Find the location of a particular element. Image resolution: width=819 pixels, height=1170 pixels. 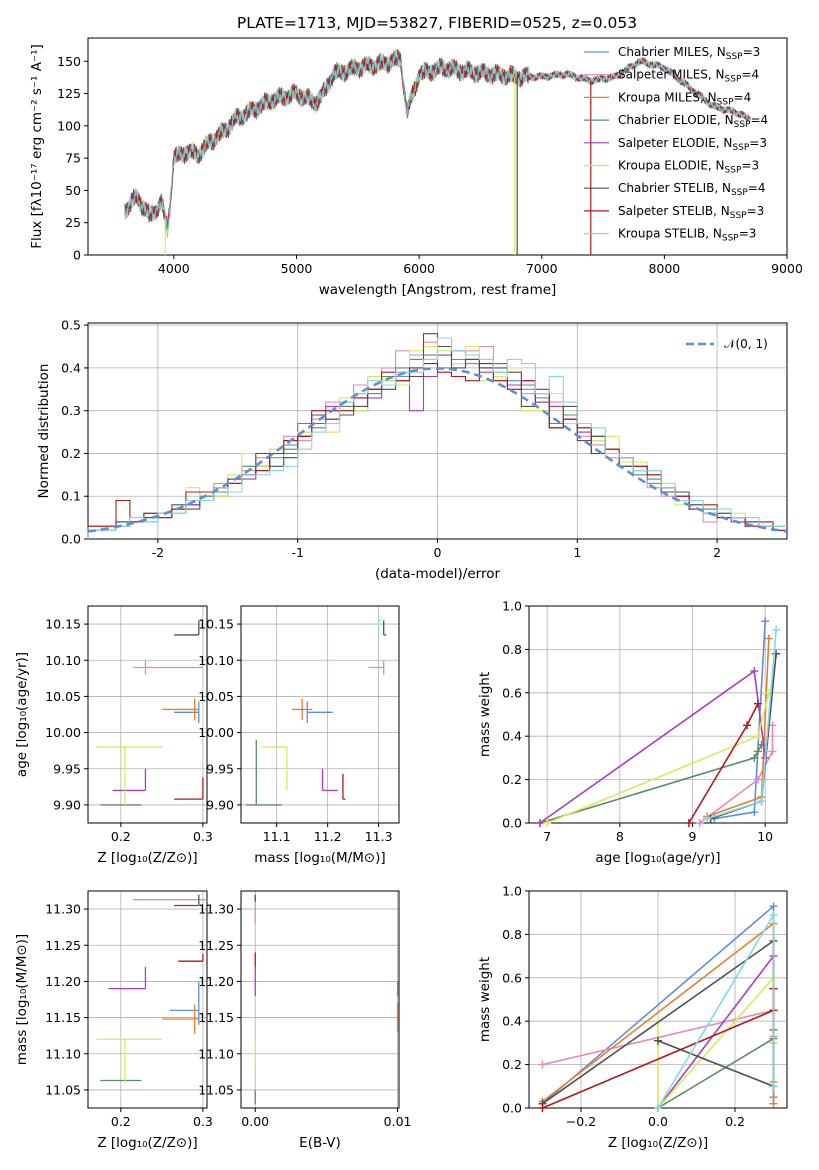

y-tick-label: 100 is located at coordinates (69, 125).